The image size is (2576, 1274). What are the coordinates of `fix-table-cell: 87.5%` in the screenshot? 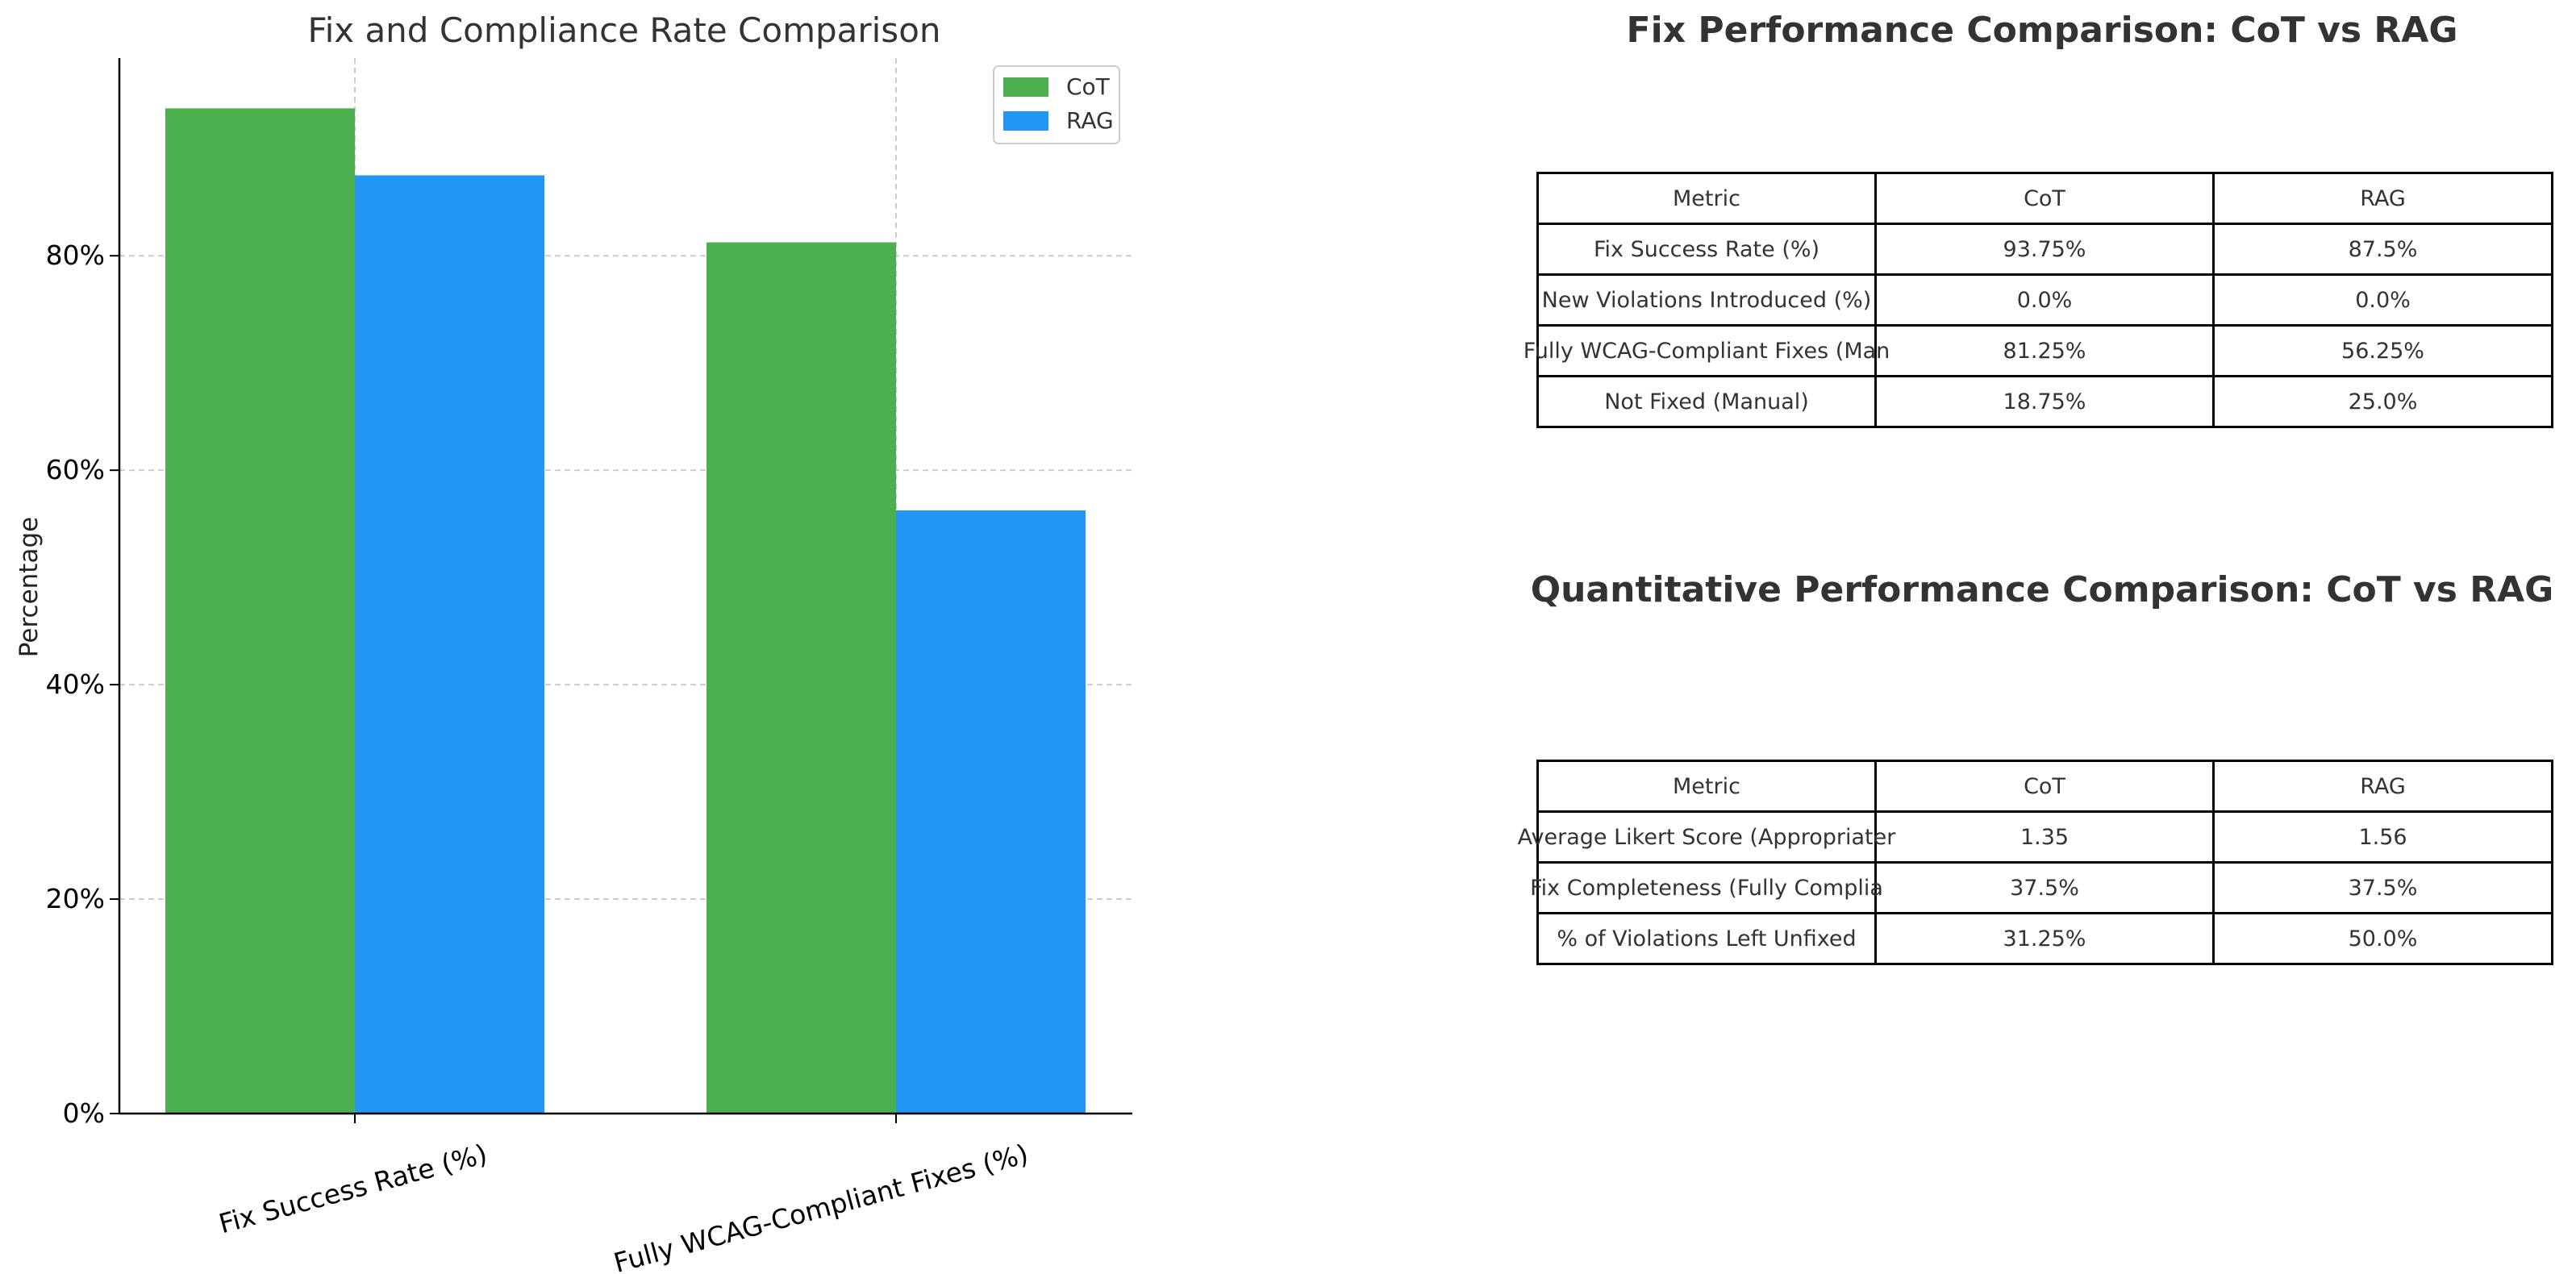 It's located at (2382, 249).